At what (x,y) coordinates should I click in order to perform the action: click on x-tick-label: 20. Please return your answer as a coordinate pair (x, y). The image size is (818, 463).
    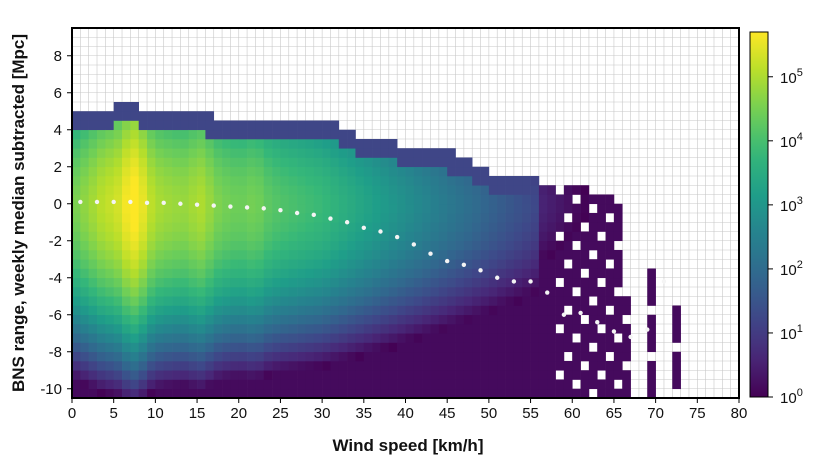
    Looking at the image, I should click on (238, 413).